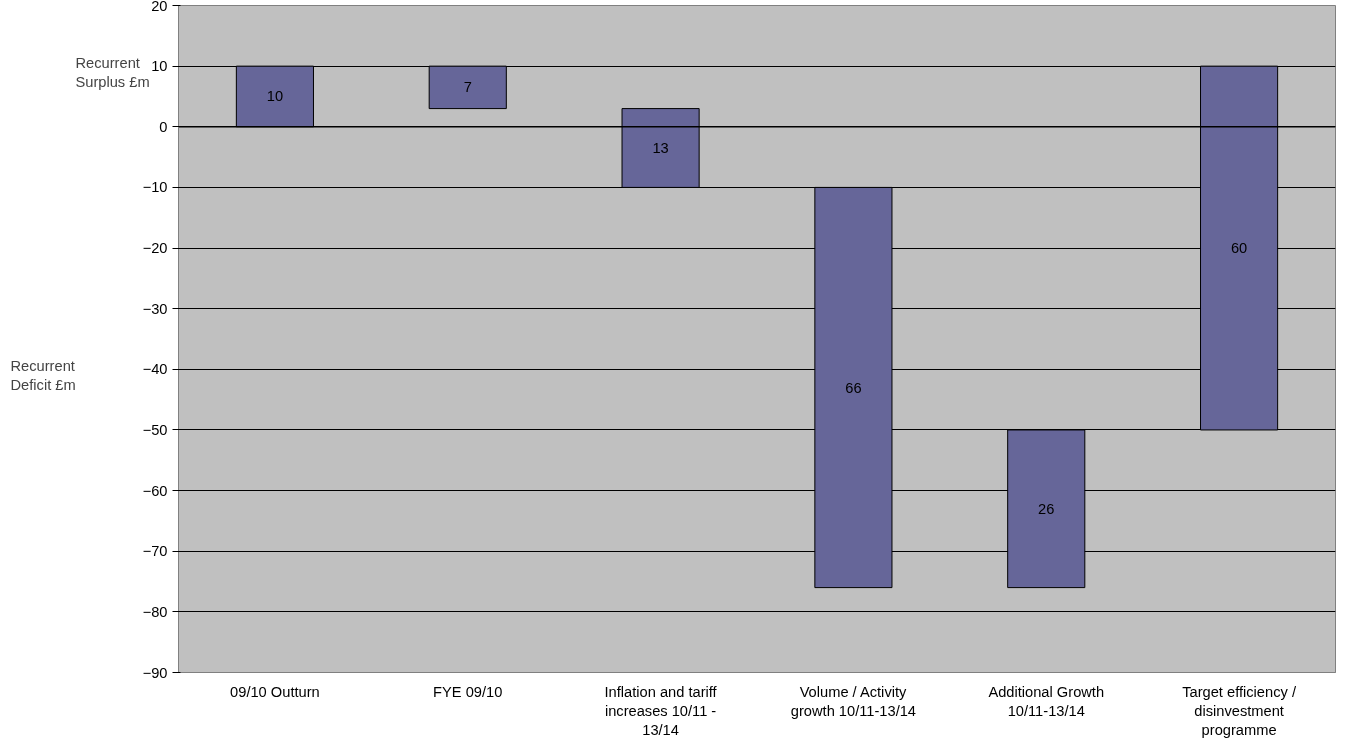 This screenshot has height=749, width=1351. I want to click on x-tick-label: Inflation and tariff increases 10/11 - 13/14, so click(661, 710).